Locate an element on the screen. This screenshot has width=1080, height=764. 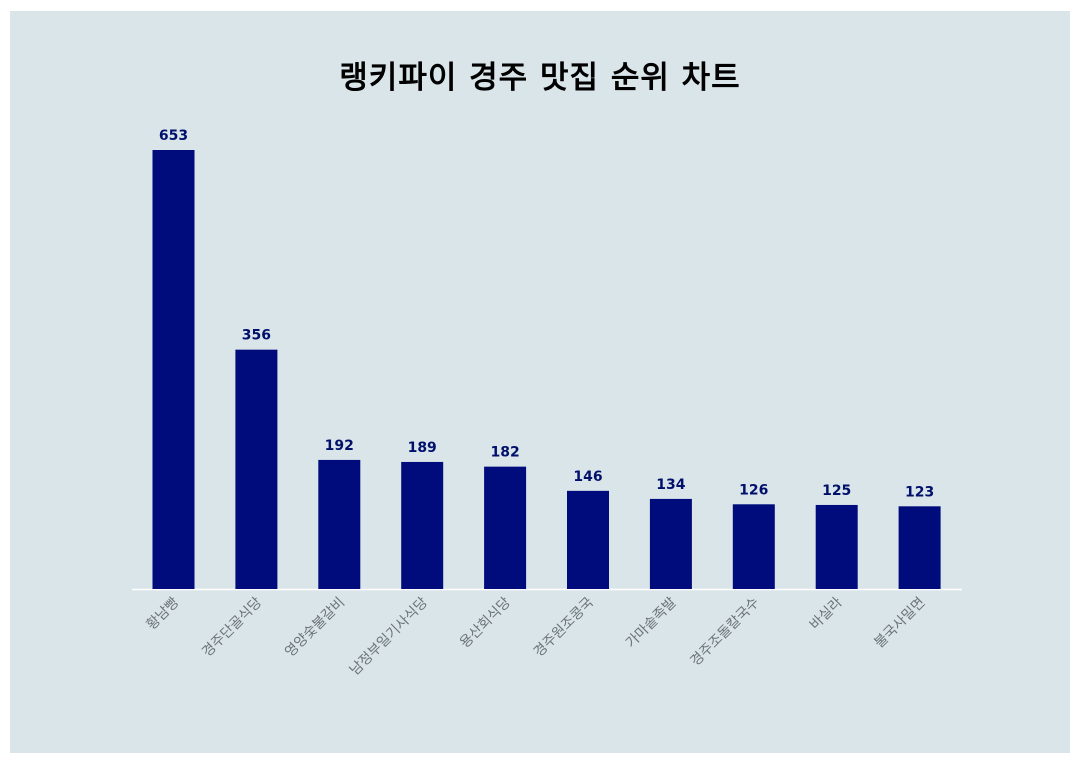
bar-value-label: 182 is located at coordinates (504, 453).